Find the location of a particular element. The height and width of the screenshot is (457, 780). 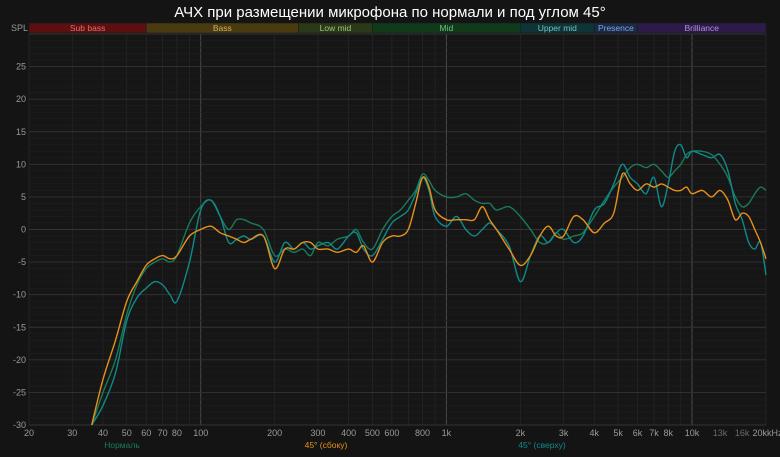

x-tick-label: 16k is located at coordinates (742, 433).